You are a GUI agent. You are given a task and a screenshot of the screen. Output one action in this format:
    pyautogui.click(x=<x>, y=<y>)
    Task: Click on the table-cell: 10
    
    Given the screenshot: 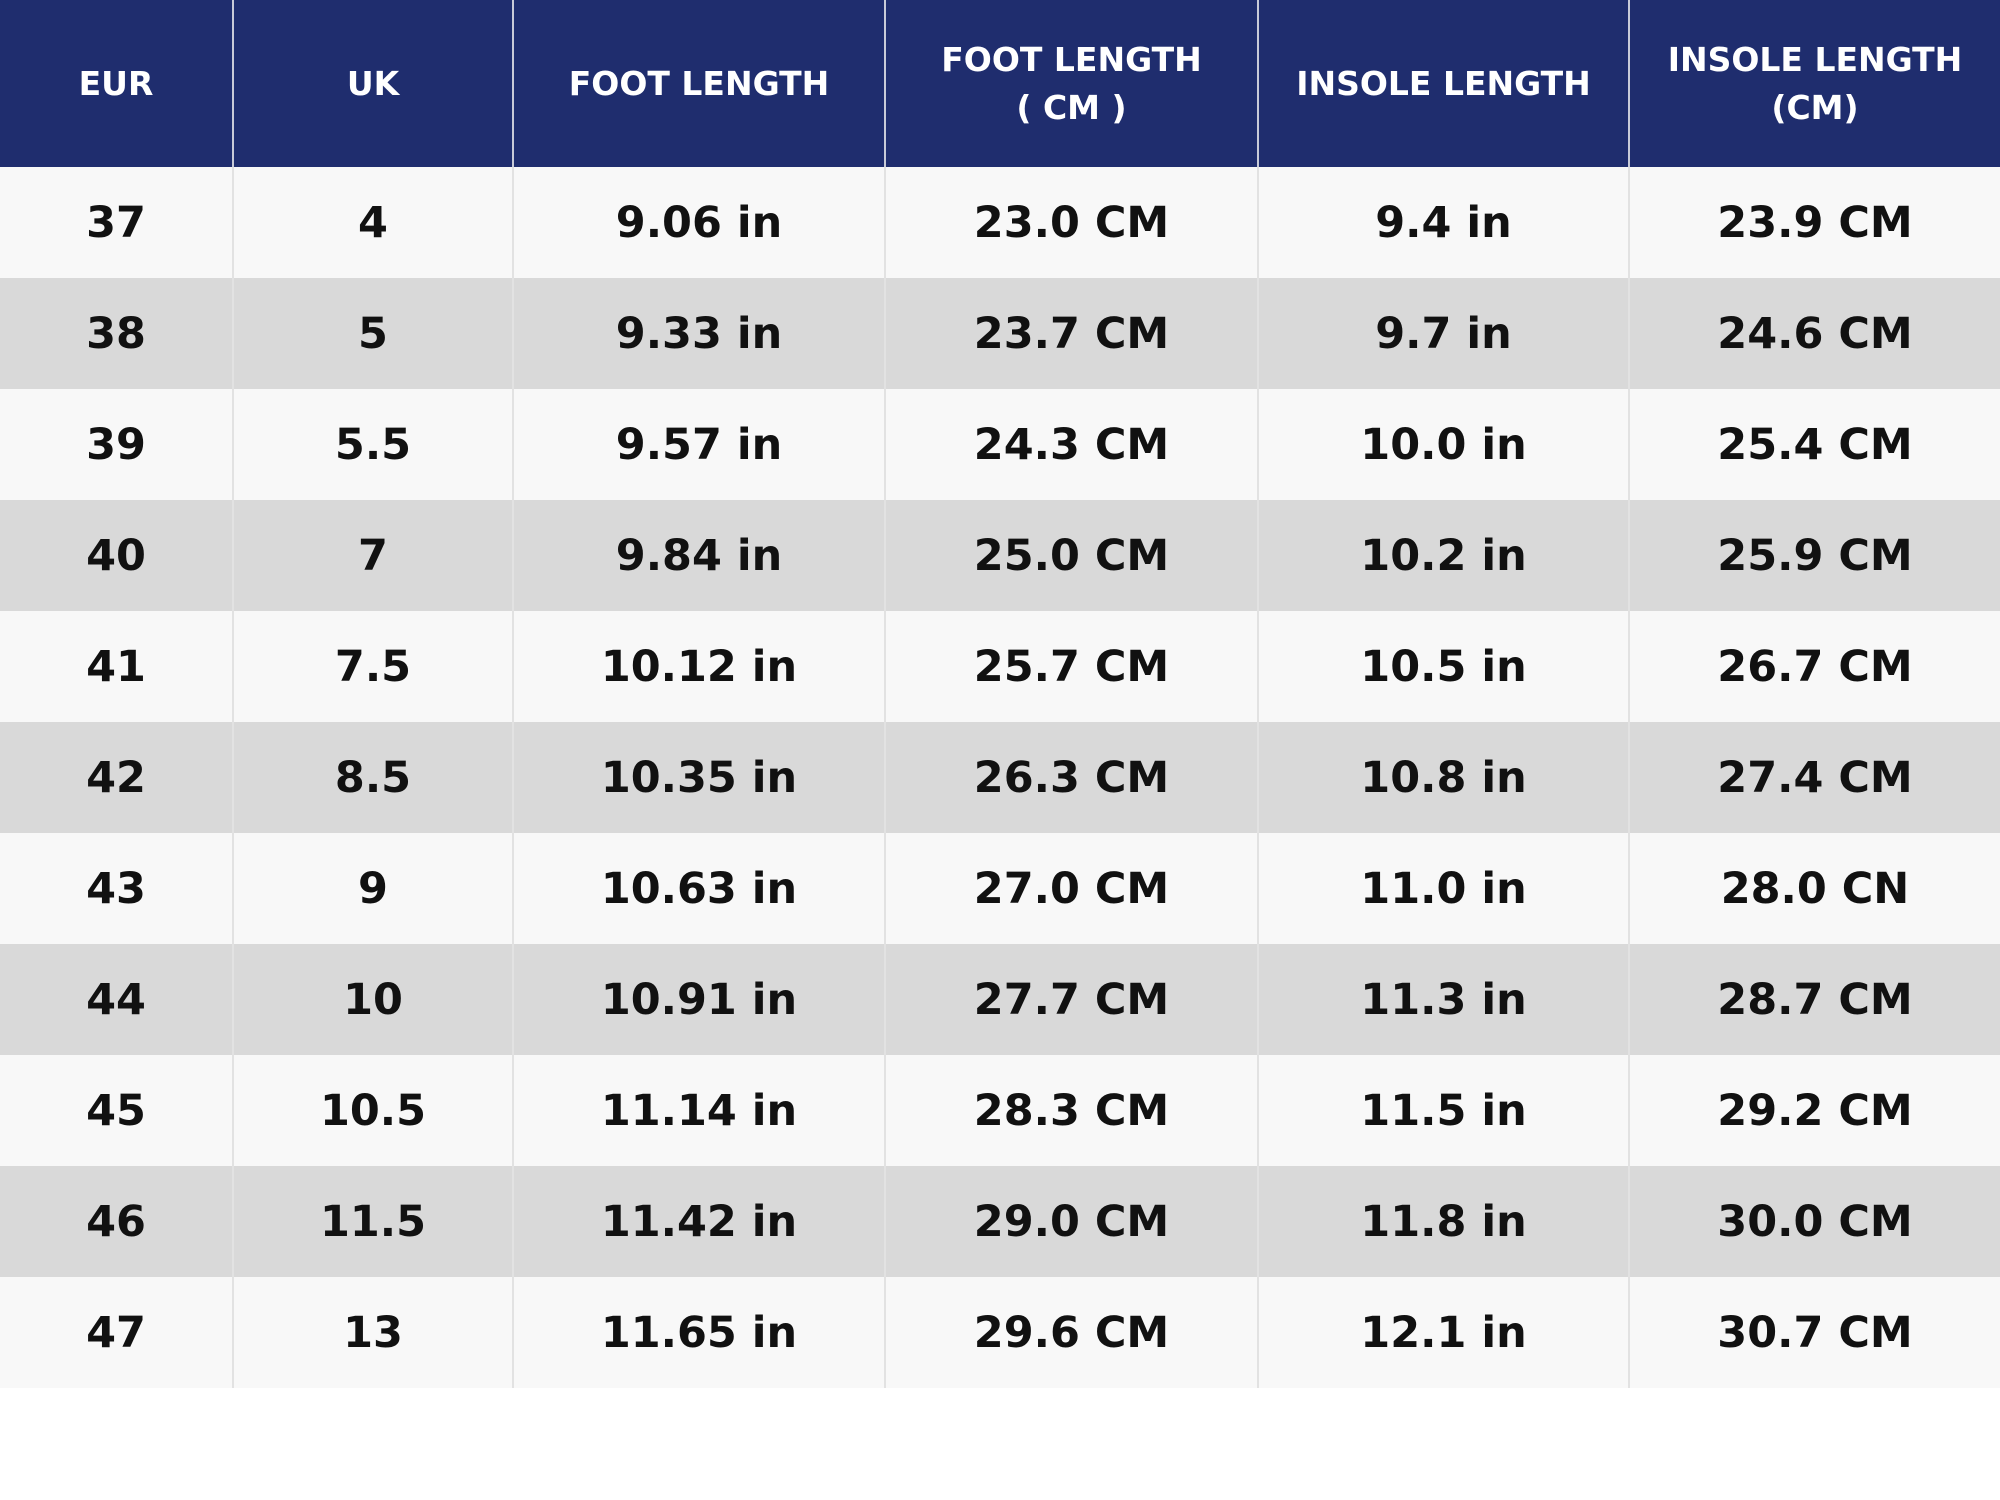 What is the action you would take?
    pyautogui.click(x=373, y=999)
    